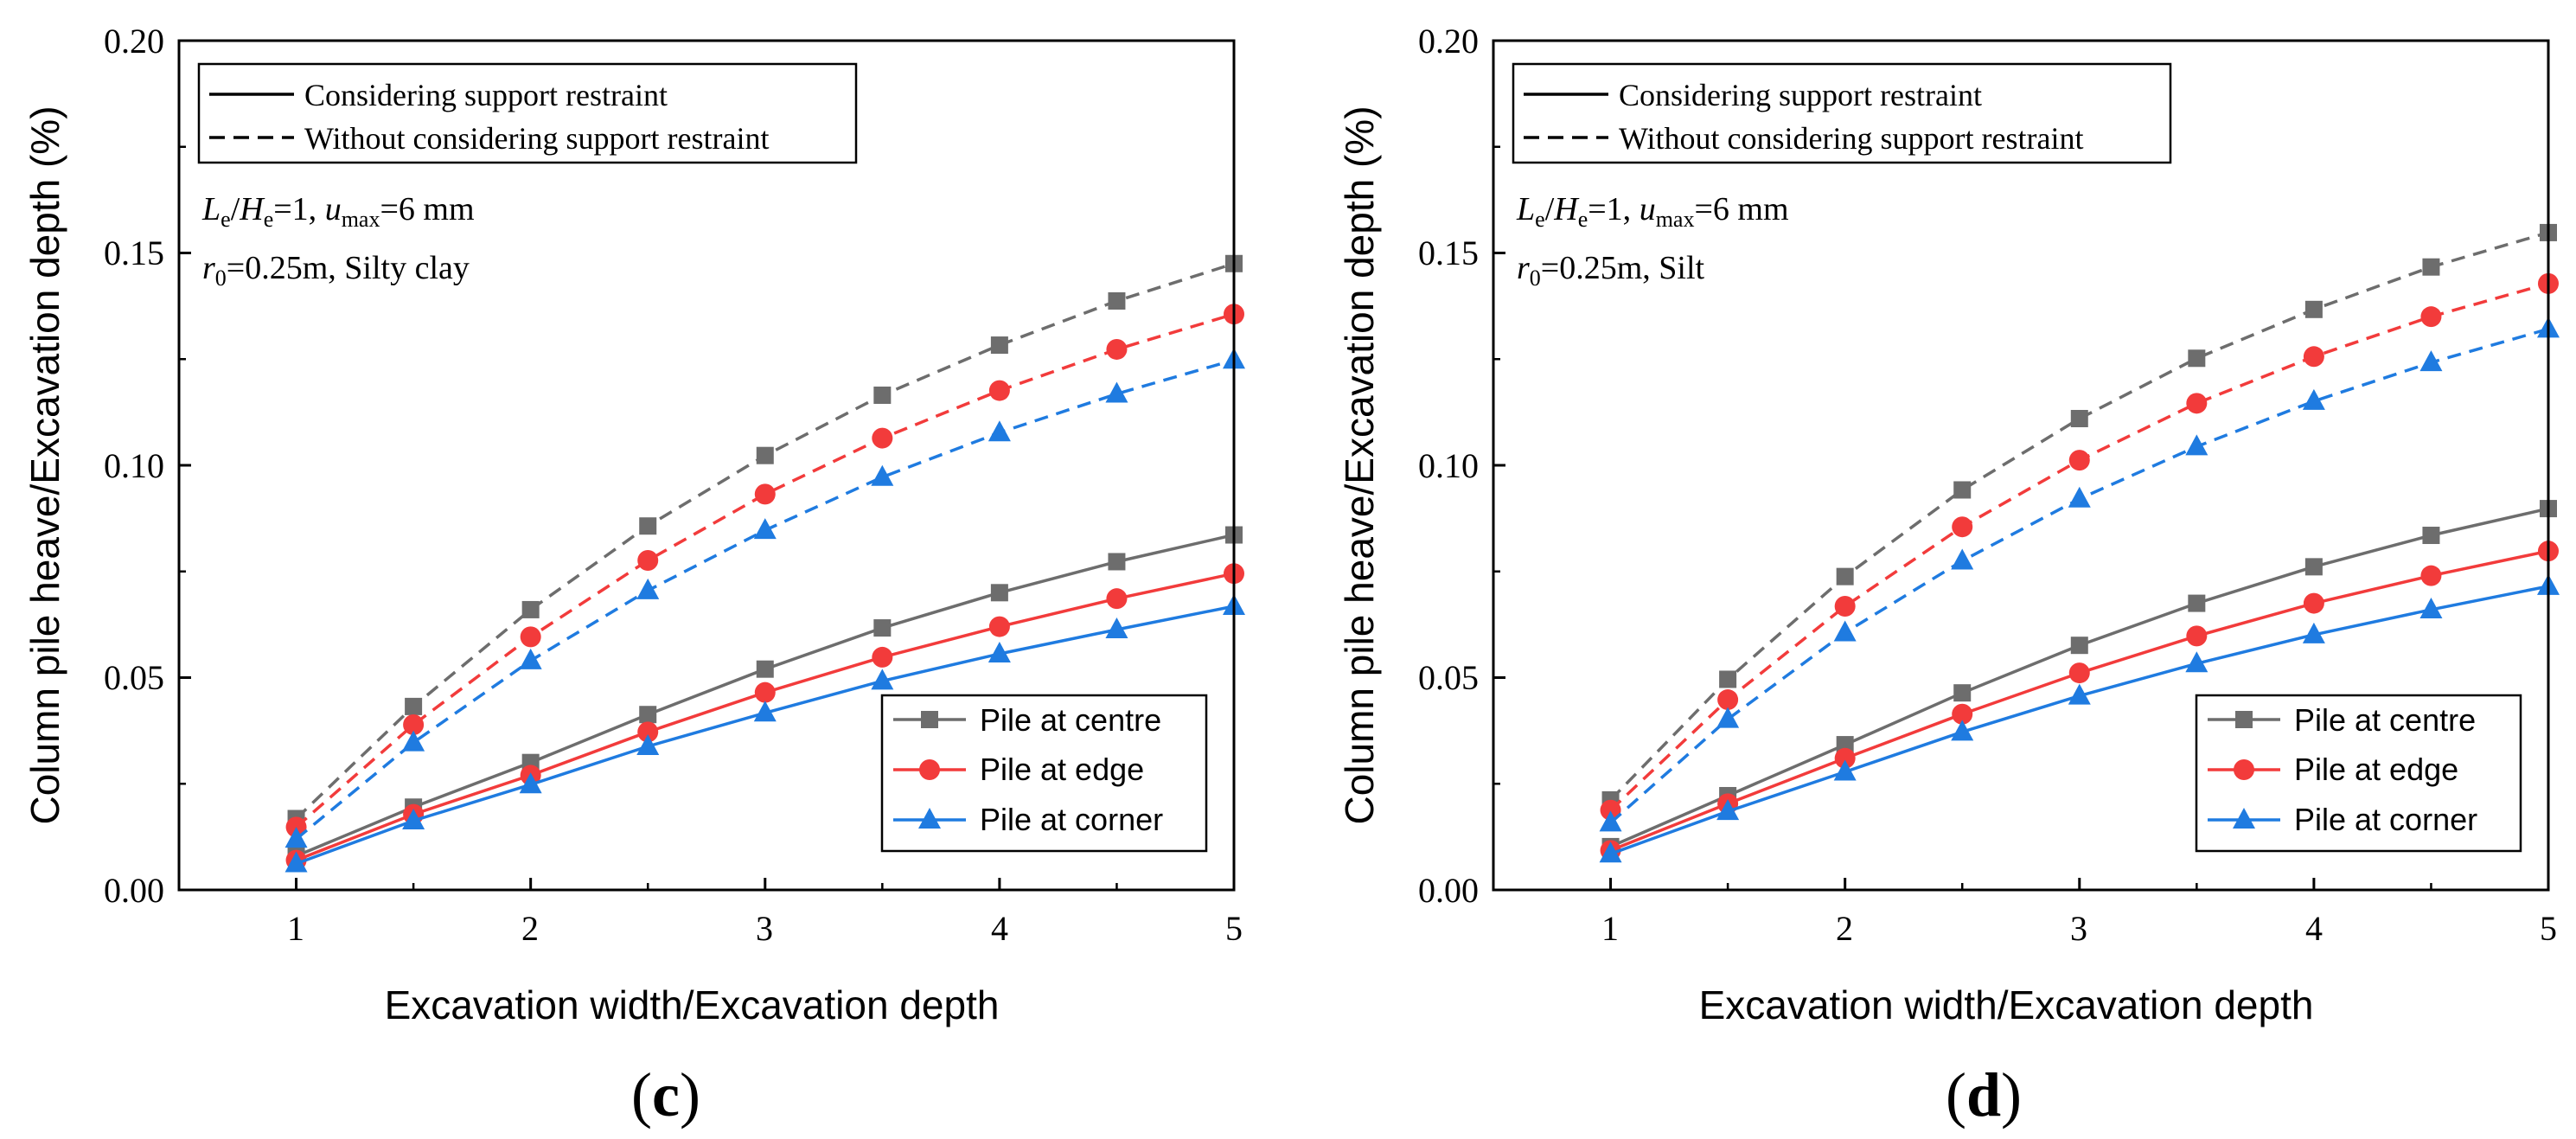 The width and height of the screenshot is (2576, 1139). I want to click on style-legend-label: Considering support restraint, so click(1801, 95).